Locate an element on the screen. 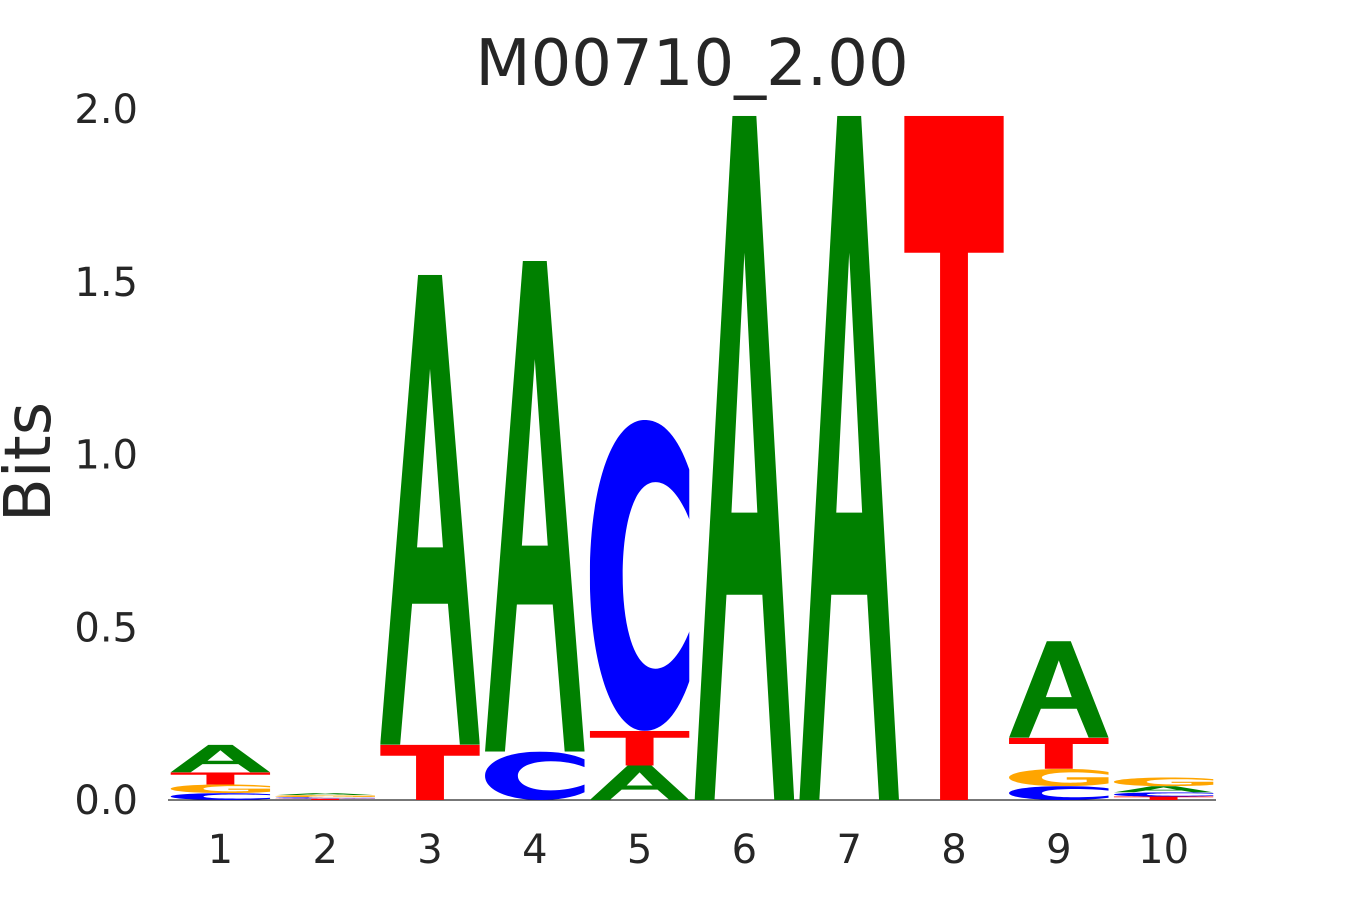  y-tick-label: 1.5 is located at coordinates (106, 283).